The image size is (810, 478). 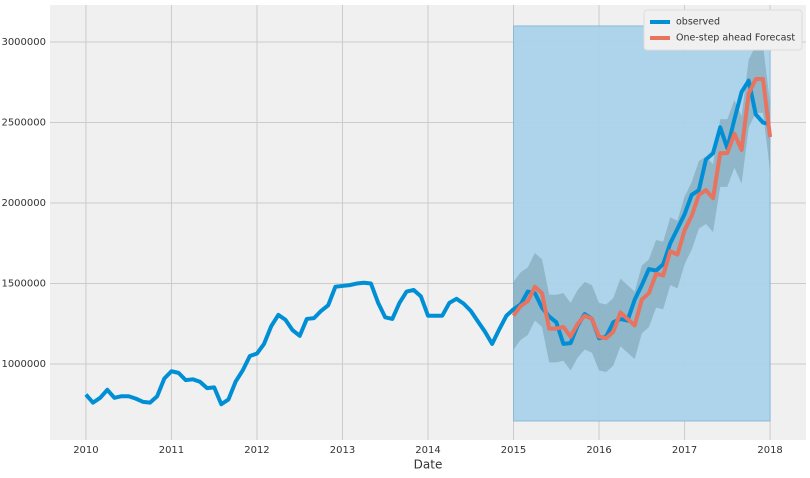 I want to click on y-tick-label: 3000000, so click(x=23, y=42).